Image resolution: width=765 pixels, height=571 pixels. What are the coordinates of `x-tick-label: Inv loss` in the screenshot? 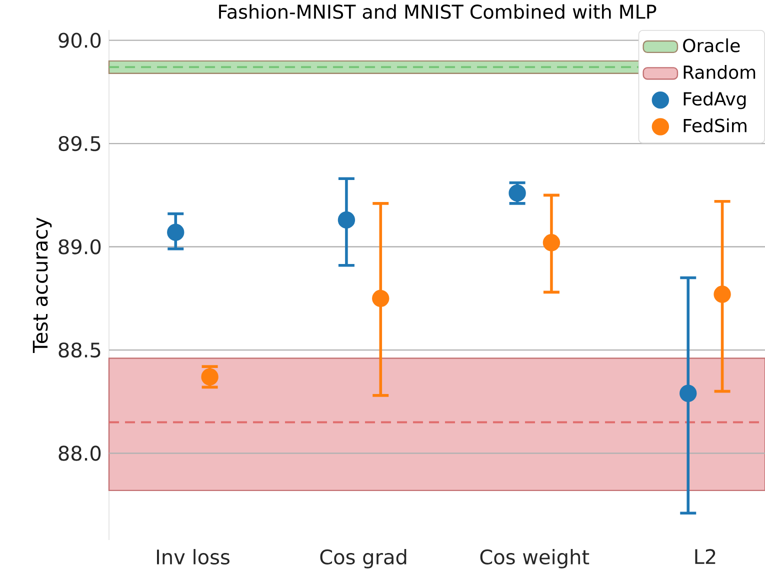 It's located at (193, 557).